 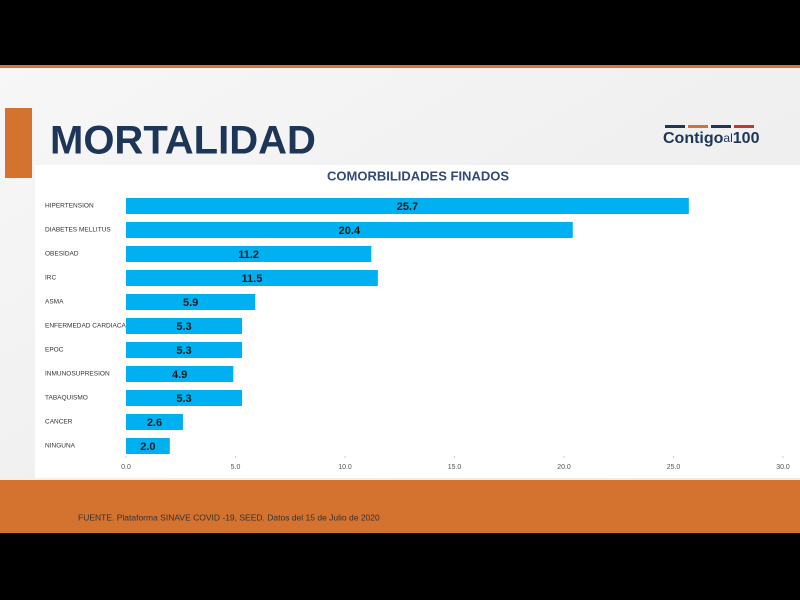 I want to click on value-label: 4.9, so click(x=179, y=375).